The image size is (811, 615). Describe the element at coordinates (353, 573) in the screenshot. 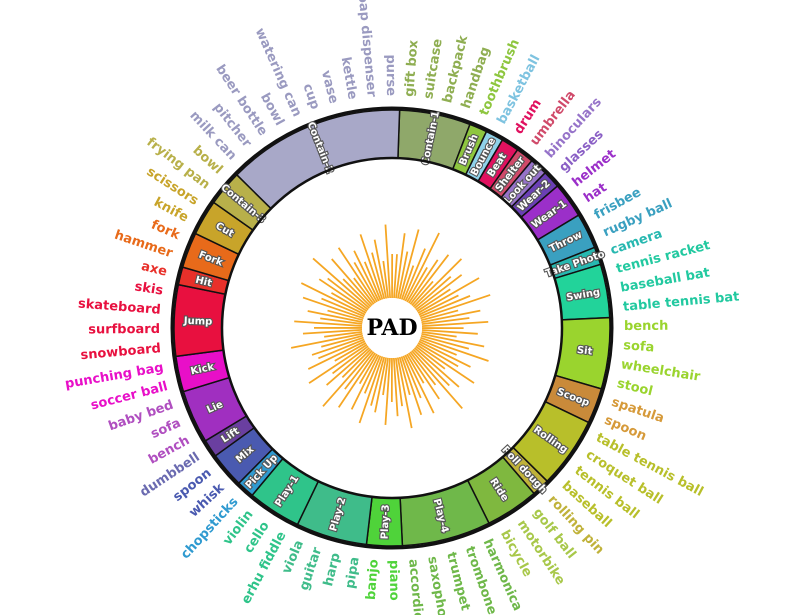

I see `object-label-pipa: pipa` at that location.